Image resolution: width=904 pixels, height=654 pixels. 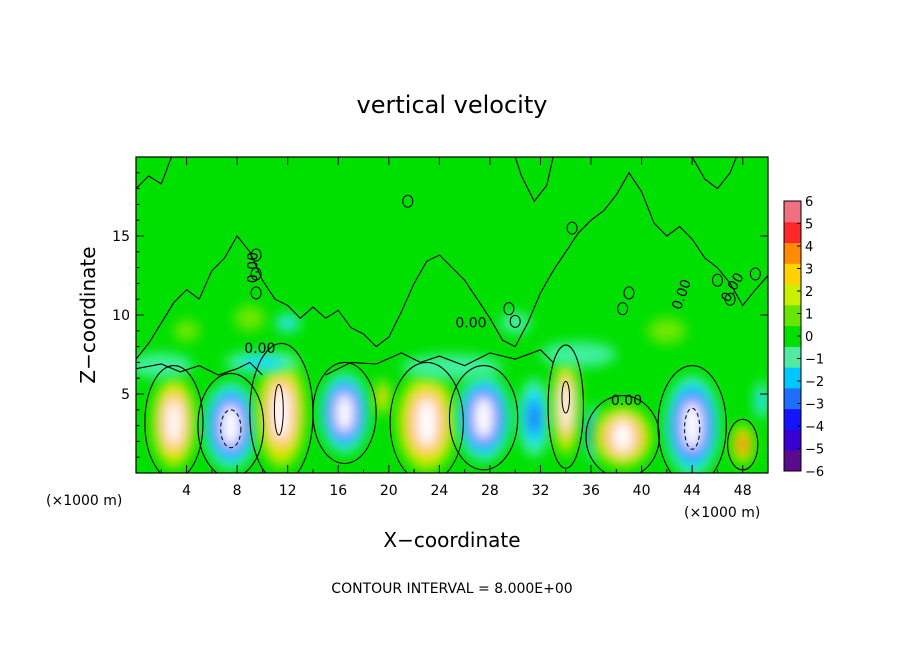 What do you see at coordinates (121, 316) in the screenshot?
I see `y-tick-label-1: 10` at bounding box center [121, 316].